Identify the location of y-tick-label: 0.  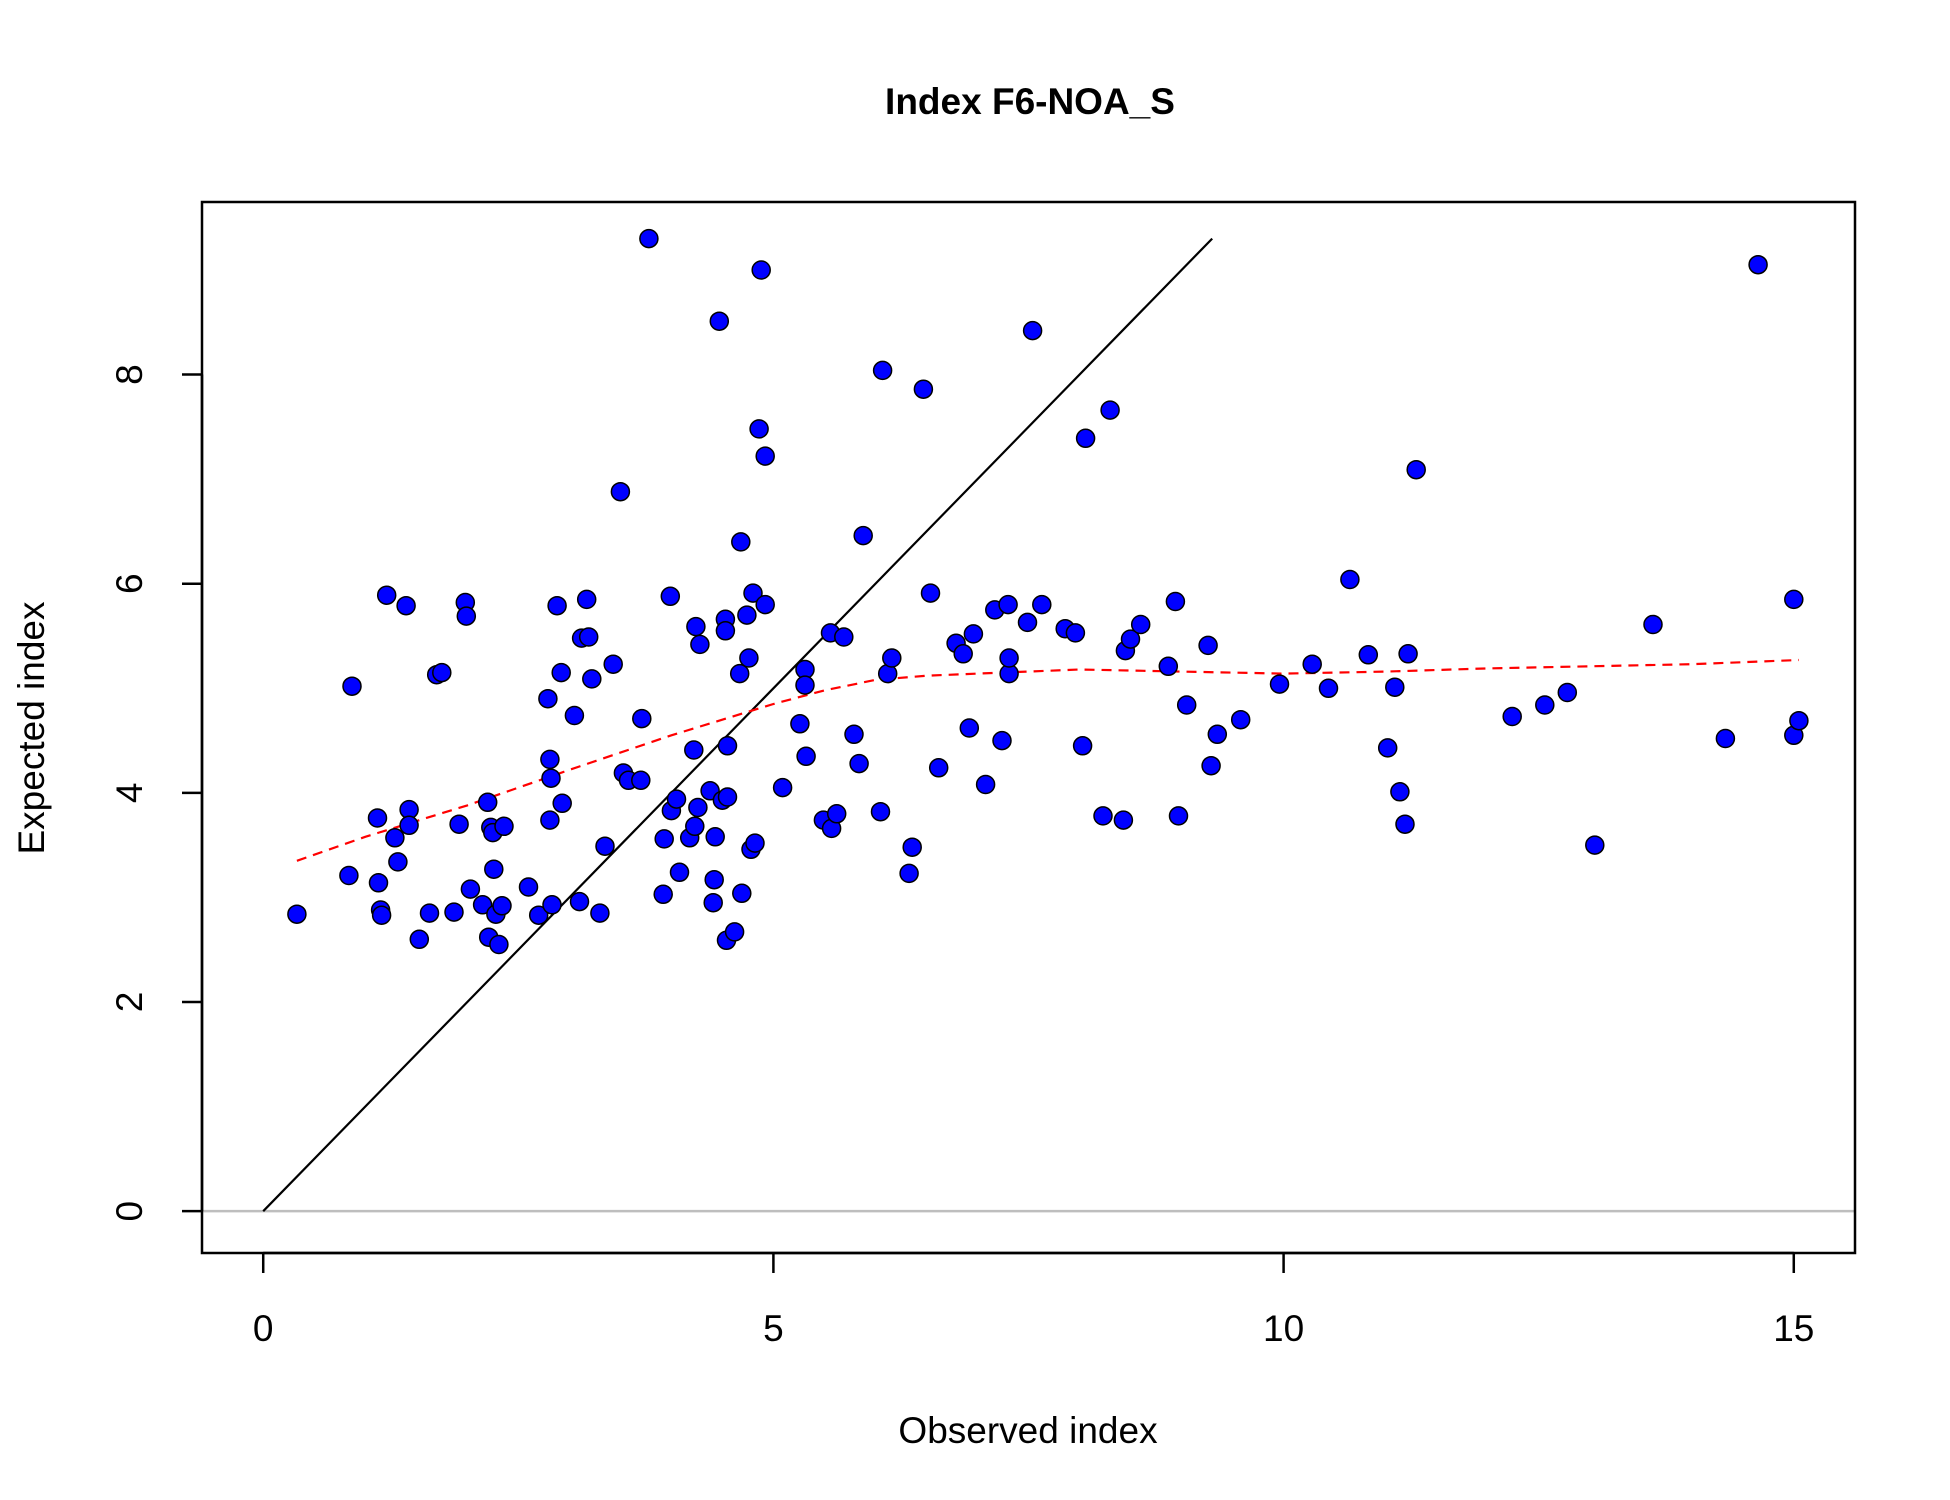
(129, 1211).